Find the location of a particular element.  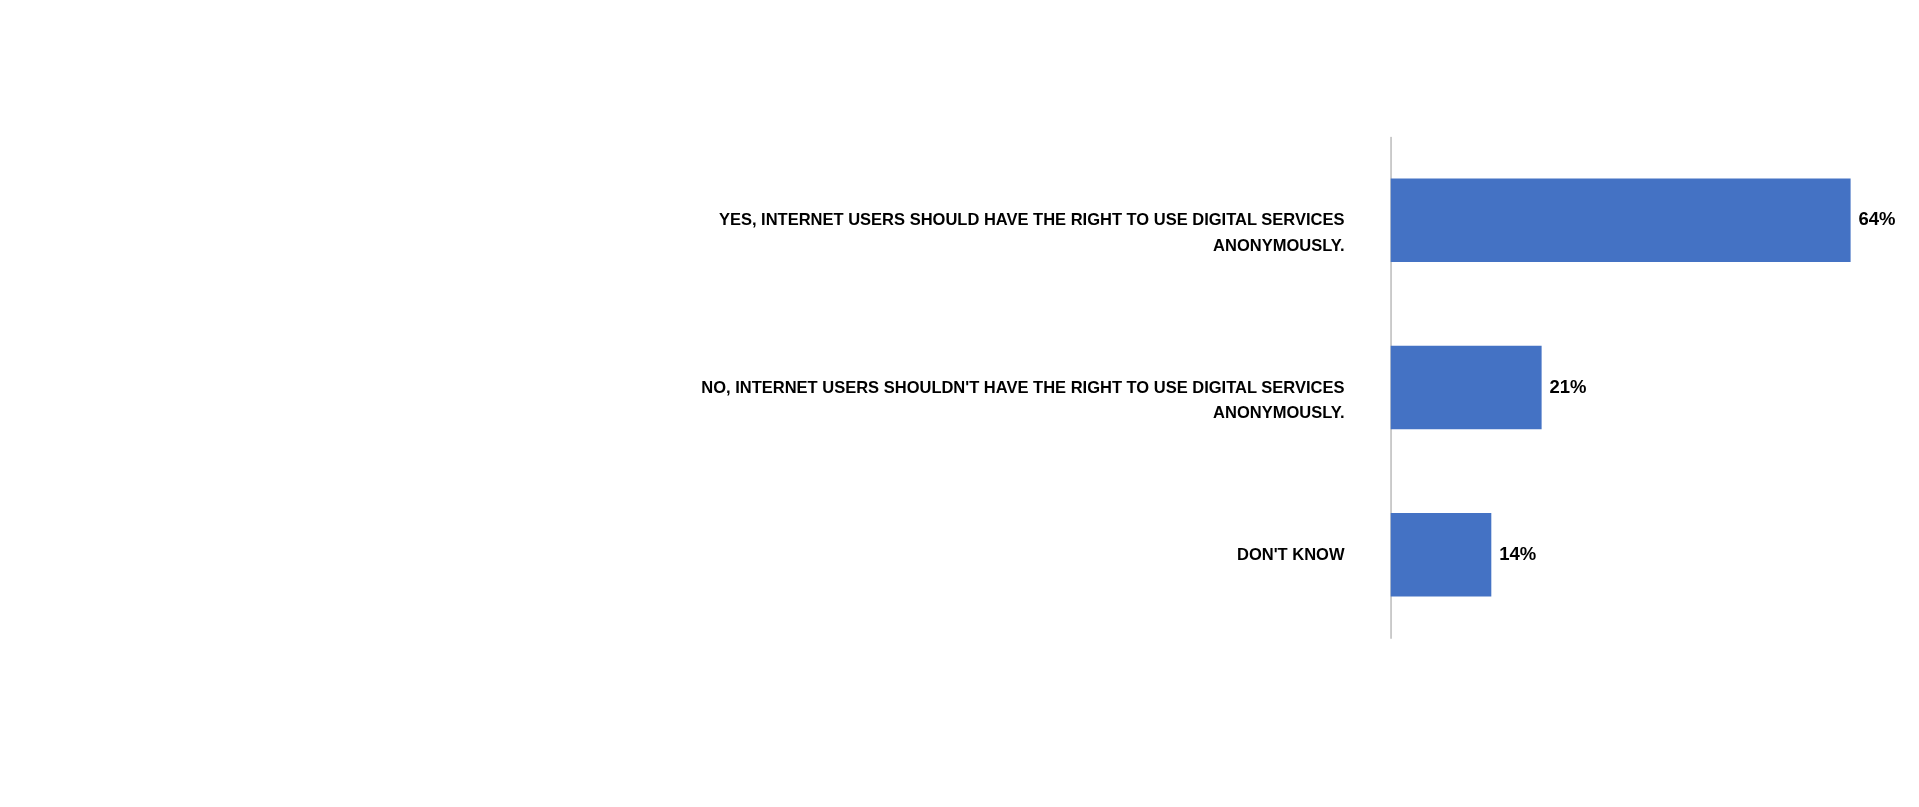

data-label: 14% is located at coordinates (1518, 554).